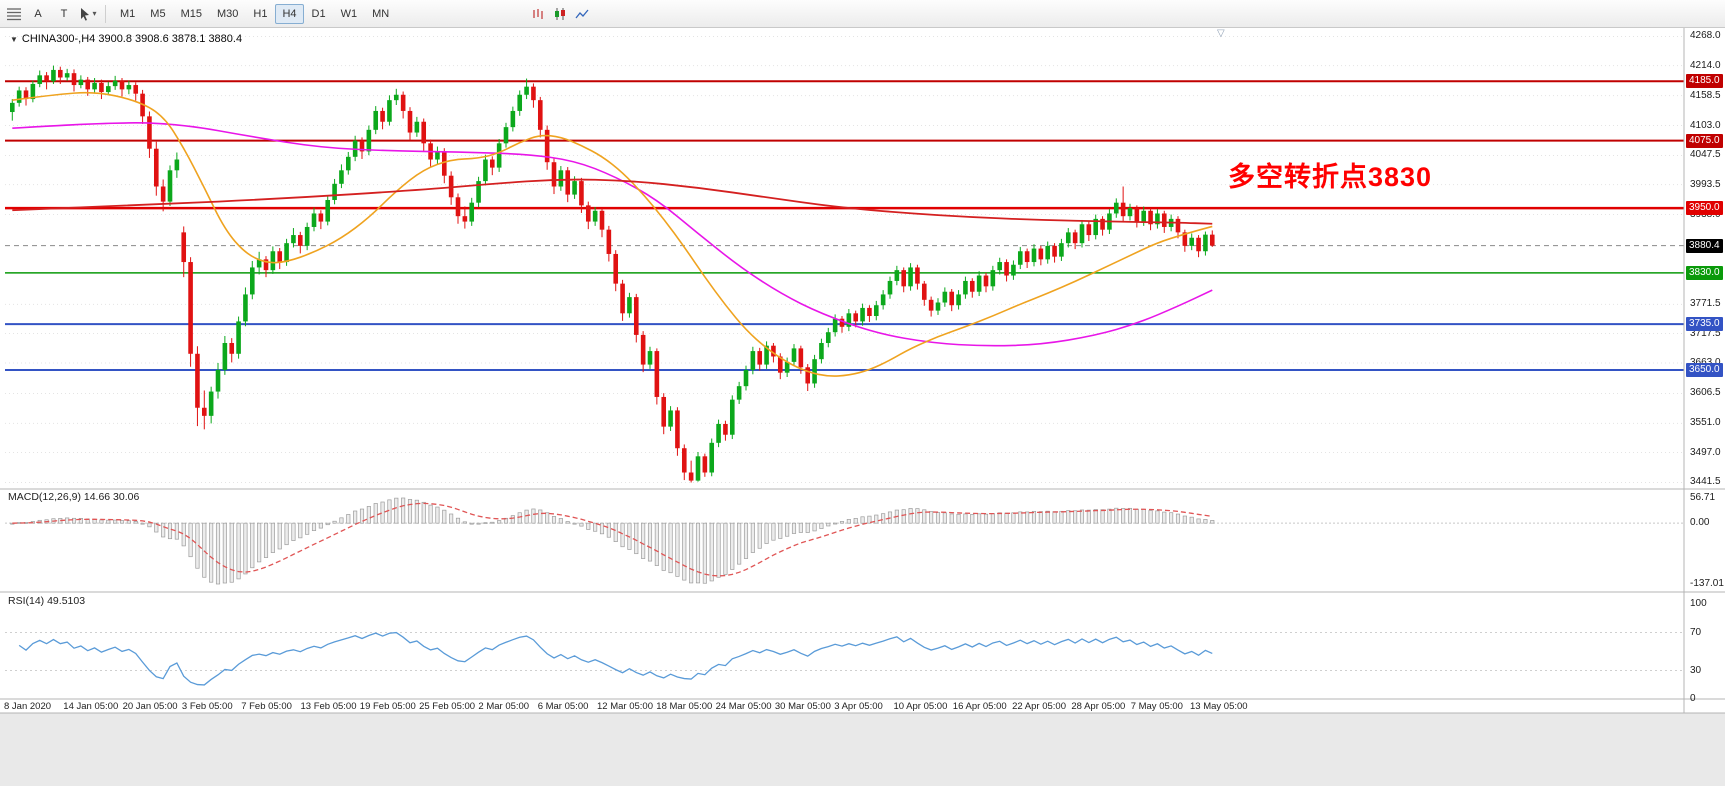  Describe the element at coordinates (94, 13) in the screenshot. I see `chevron-down-icon: ▾` at that location.